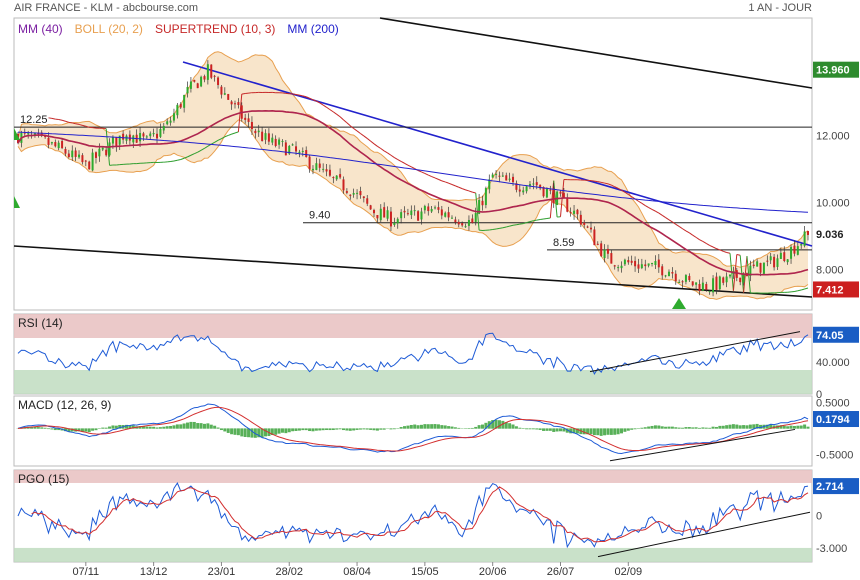 The width and height of the screenshot is (860, 580). I want to click on pgo-trendline, so click(704, 534).